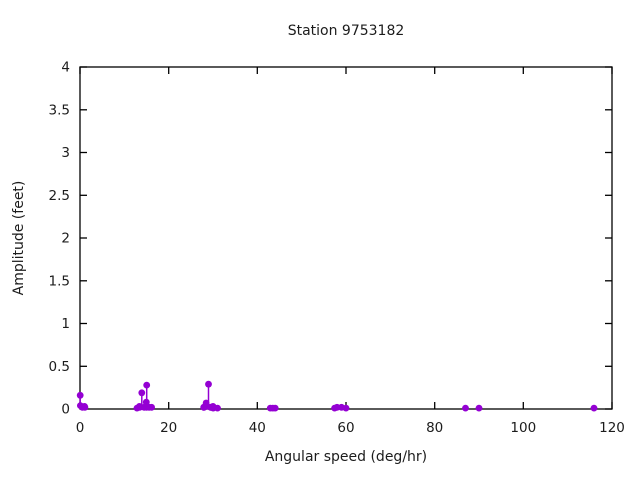 This screenshot has height=480, width=640. Describe the element at coordinates (65, 324) in the screenshot. I see `y-tick-label: 1` at that location.